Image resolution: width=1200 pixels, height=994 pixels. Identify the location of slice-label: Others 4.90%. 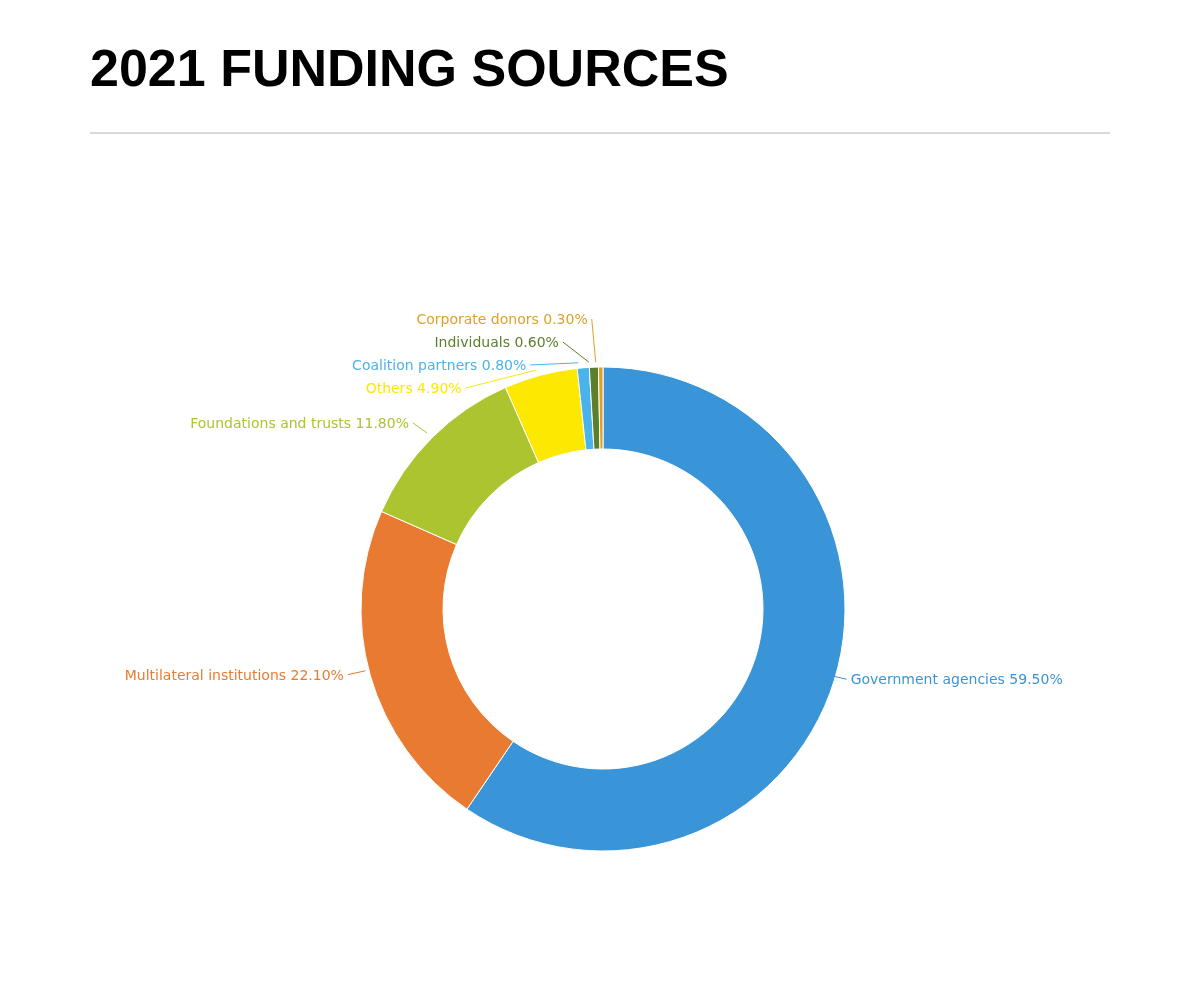
(413, 388).